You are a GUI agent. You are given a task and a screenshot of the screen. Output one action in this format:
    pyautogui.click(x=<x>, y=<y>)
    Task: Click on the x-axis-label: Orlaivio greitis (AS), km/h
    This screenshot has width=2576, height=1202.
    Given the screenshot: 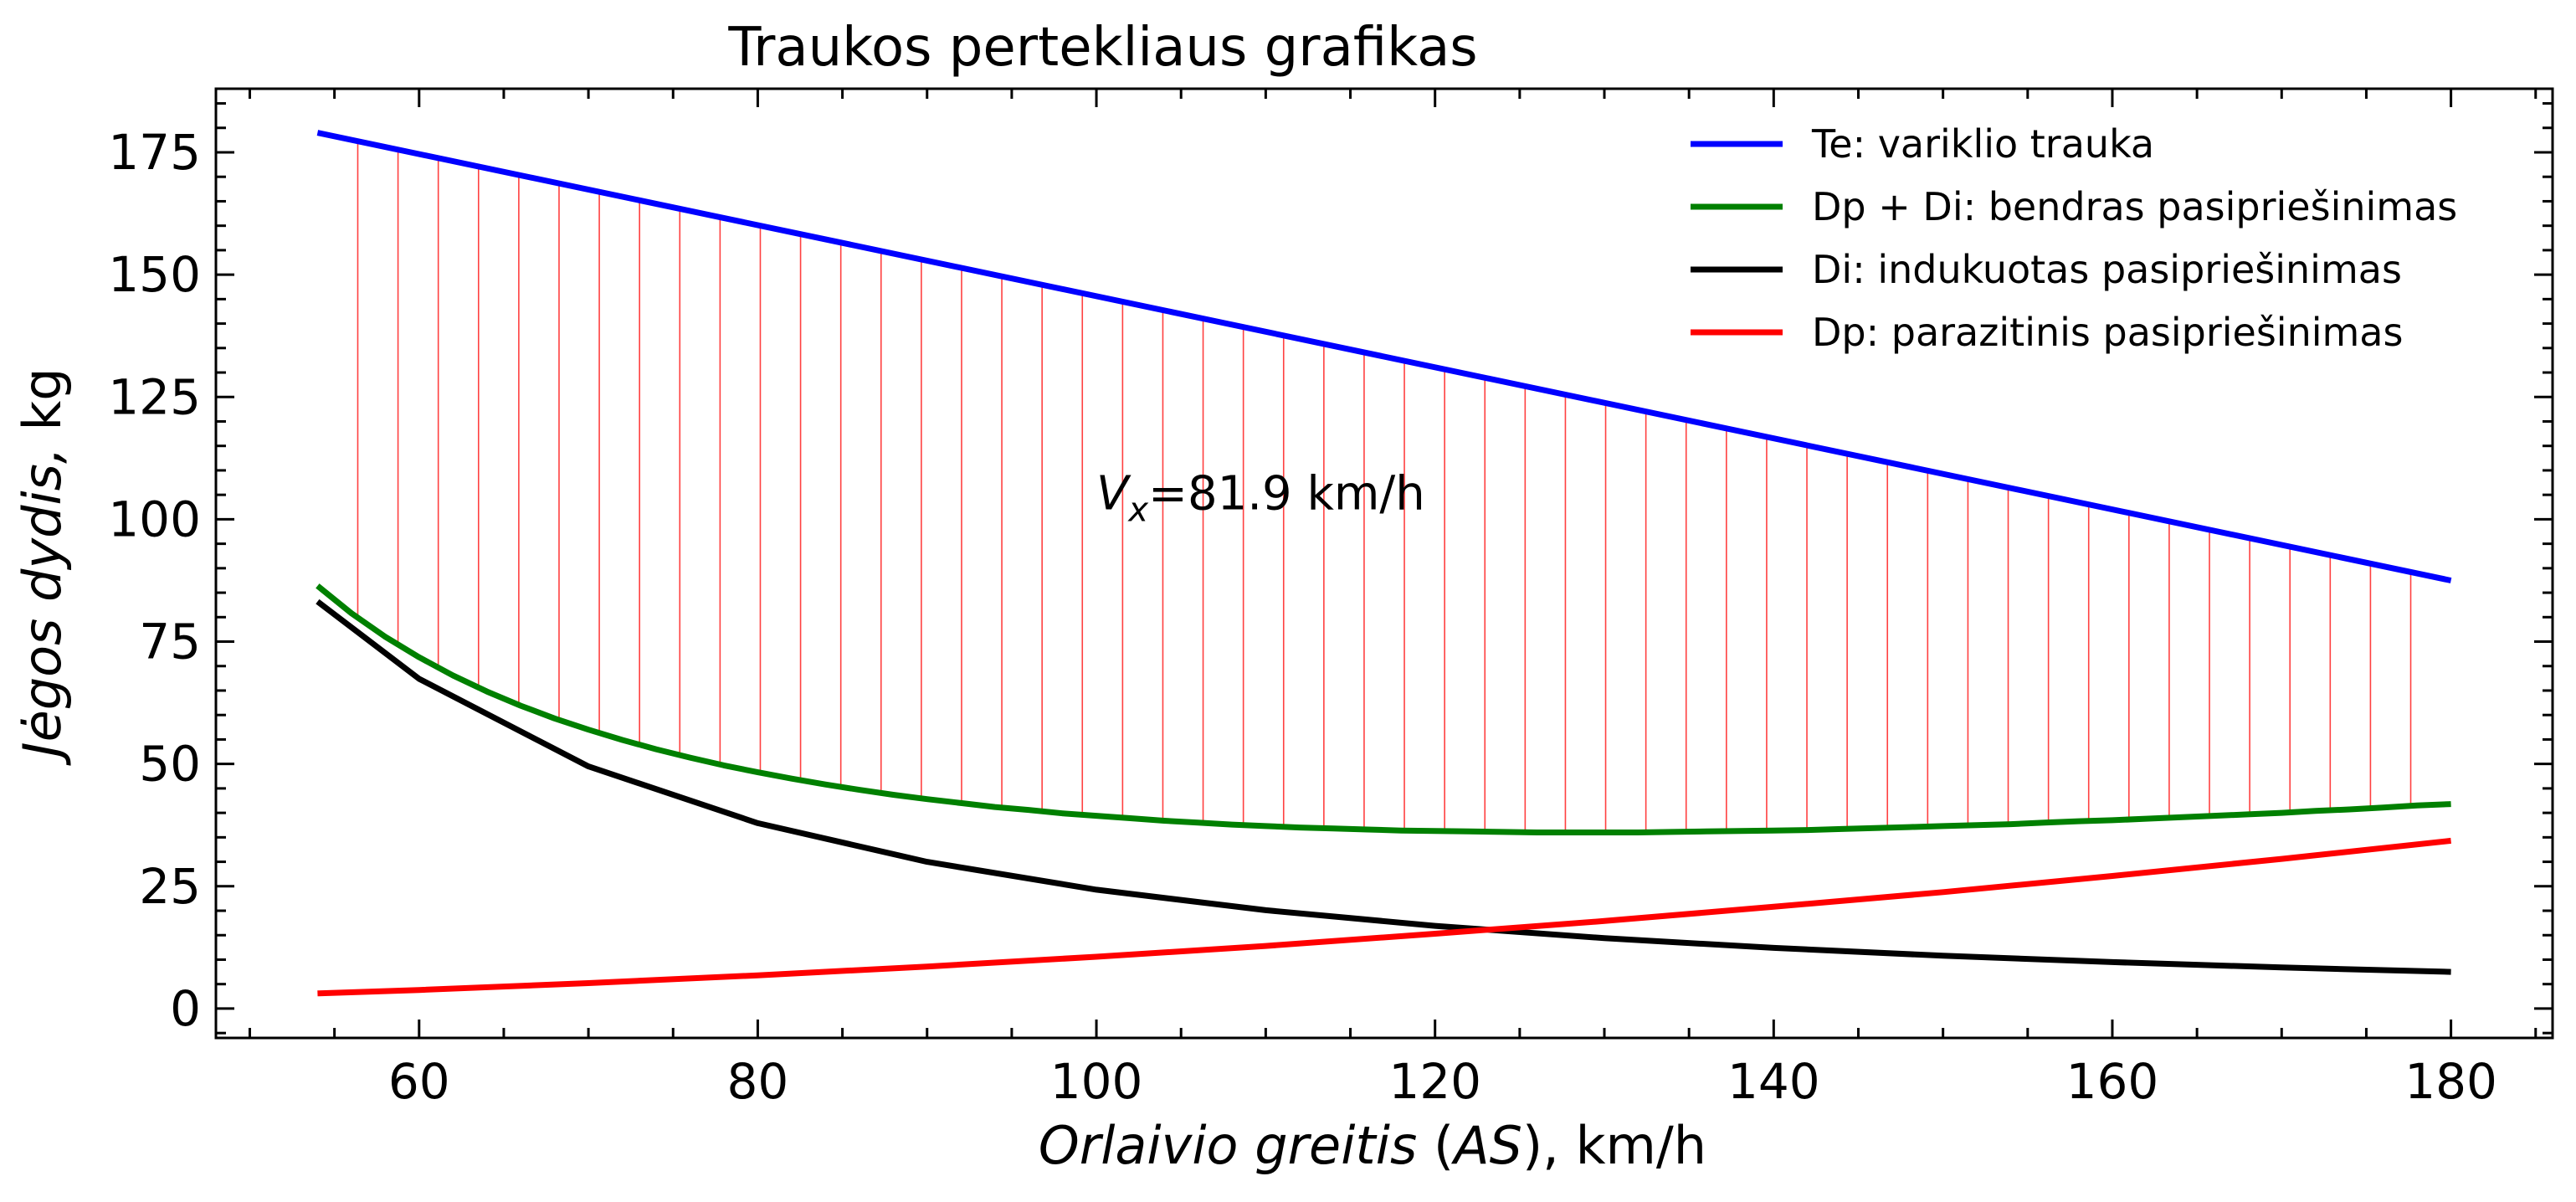 What is the action you would take?
    pyautogui.click(x=1372, y=1145)
    